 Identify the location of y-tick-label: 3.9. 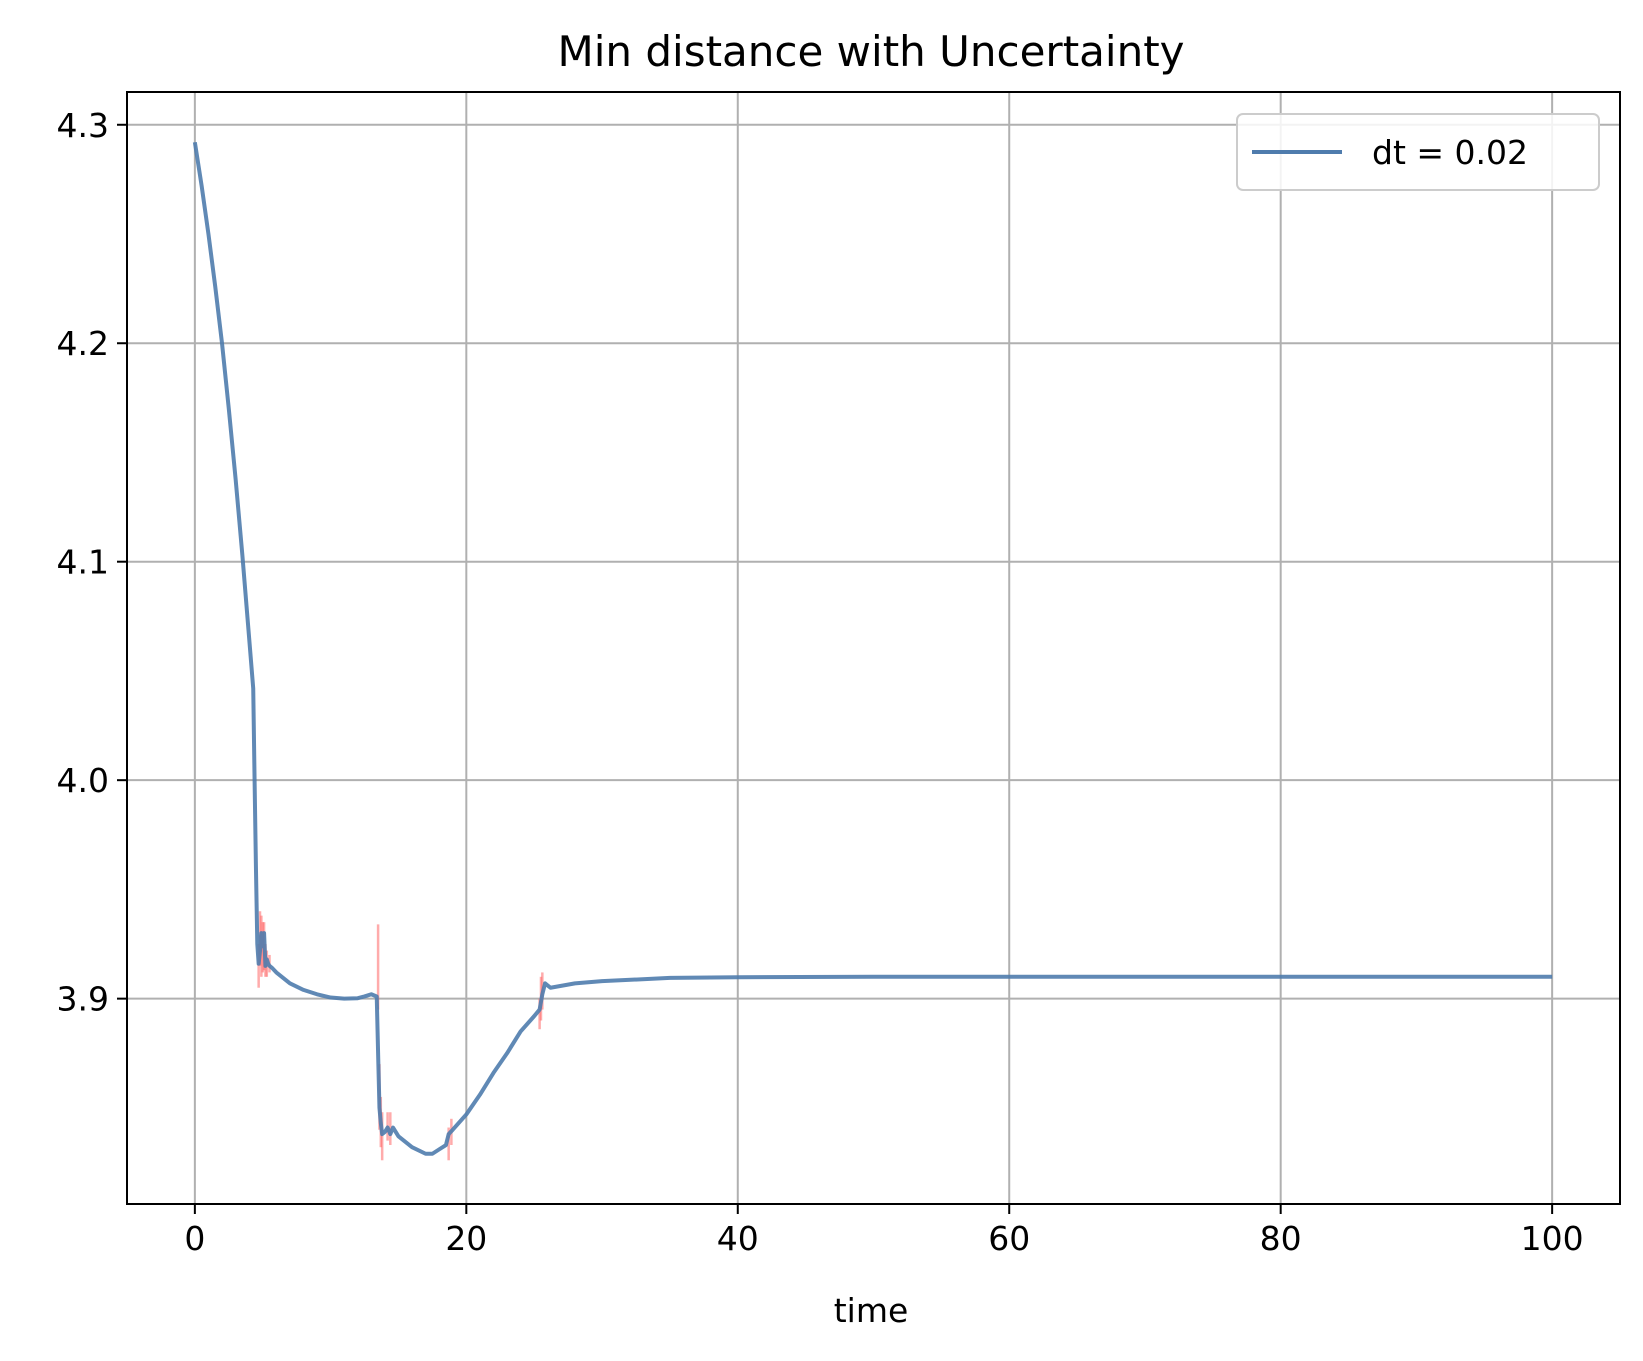
(83, 999).